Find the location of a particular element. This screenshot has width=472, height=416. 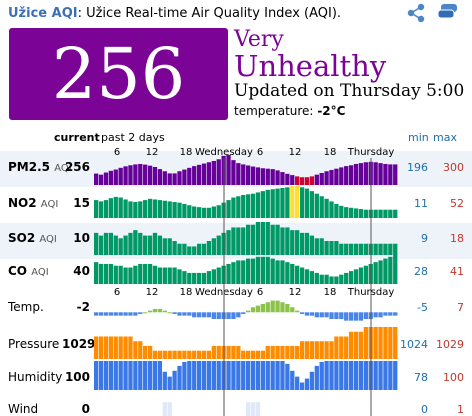

share-icon is located at coordinates (417, 13).